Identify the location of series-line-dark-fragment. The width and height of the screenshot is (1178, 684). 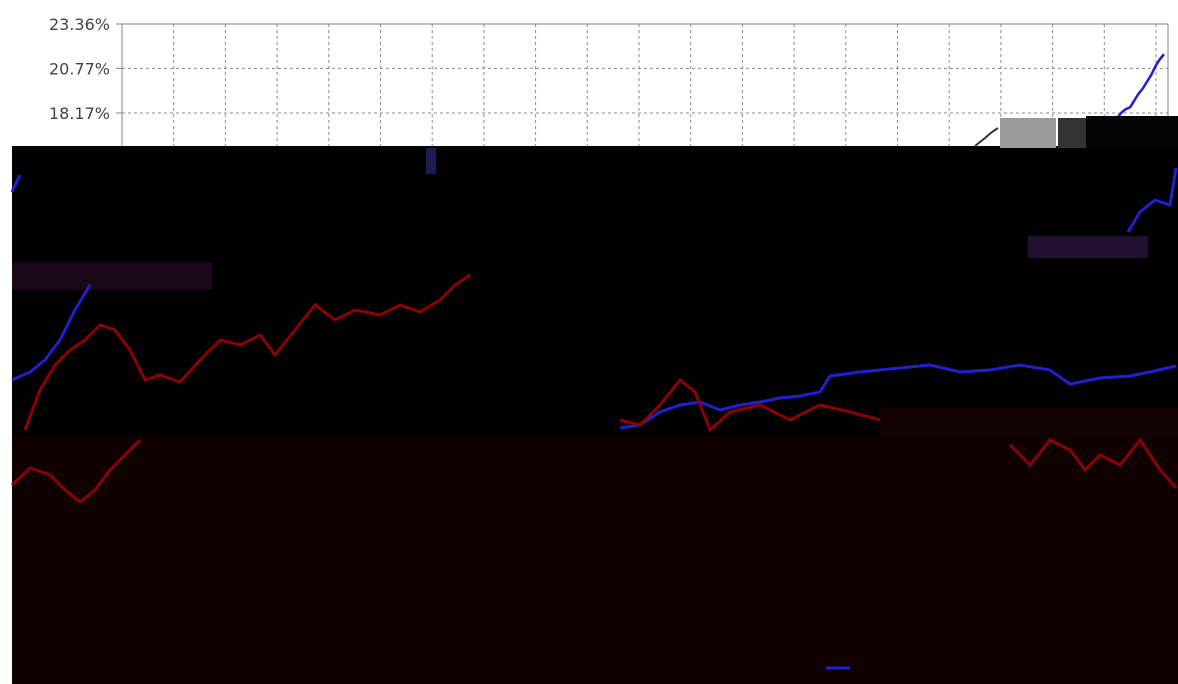
(986, 137).